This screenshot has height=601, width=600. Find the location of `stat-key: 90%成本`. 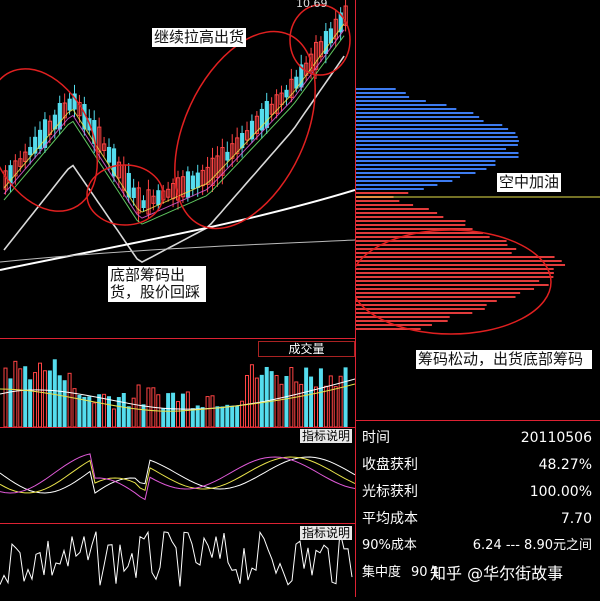

stat-key: 90%成本 is located at coordinates (389, 545).